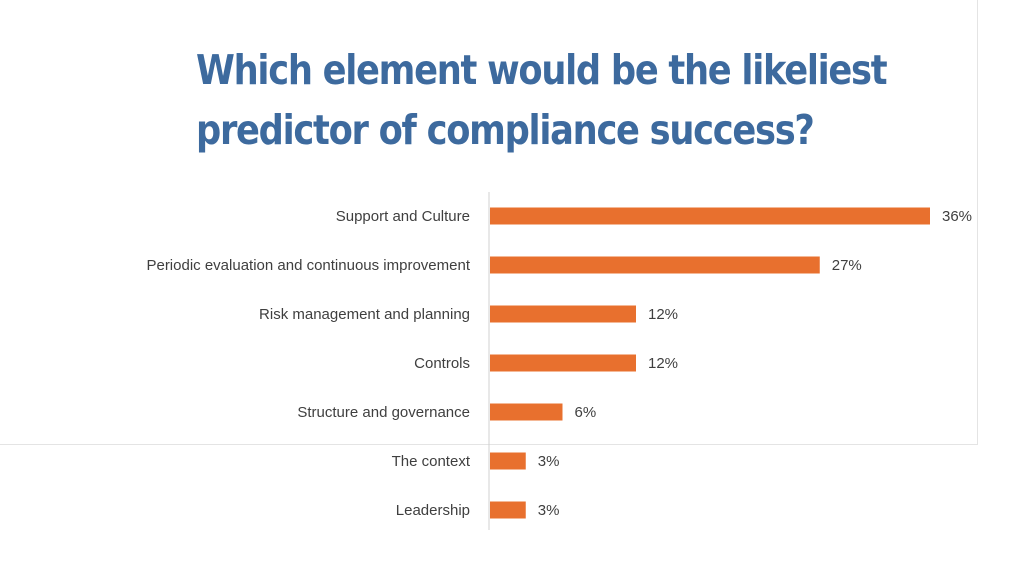  Describe the element at coordinates (383, 412) in the screenshot. I see `category-label: Structure and governance` at that location.